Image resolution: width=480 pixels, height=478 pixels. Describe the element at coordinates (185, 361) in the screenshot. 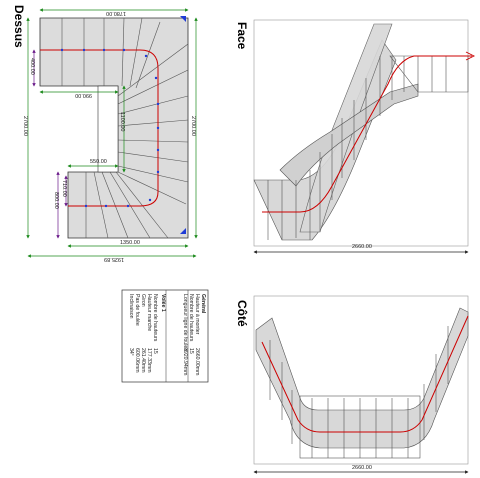

I see `table-general-row-3-value: 3920.94mm` at that location.